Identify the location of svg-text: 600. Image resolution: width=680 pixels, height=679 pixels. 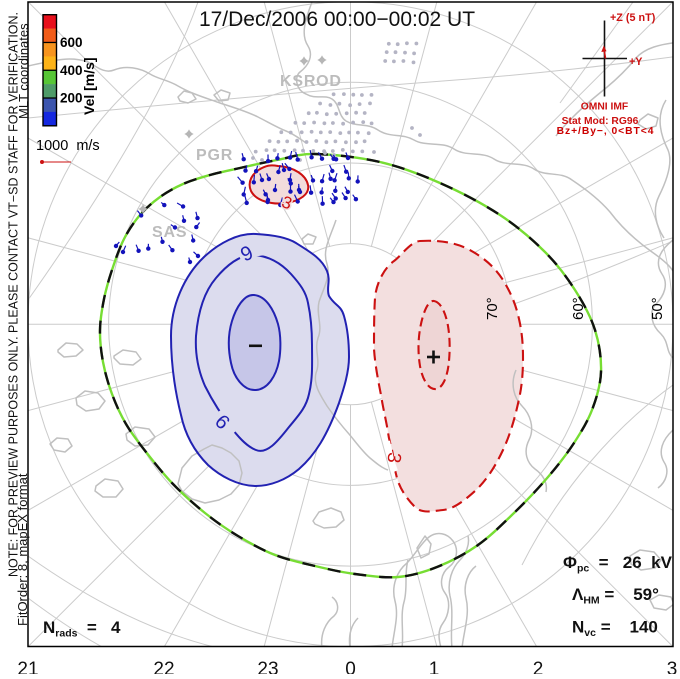
(71, 42).